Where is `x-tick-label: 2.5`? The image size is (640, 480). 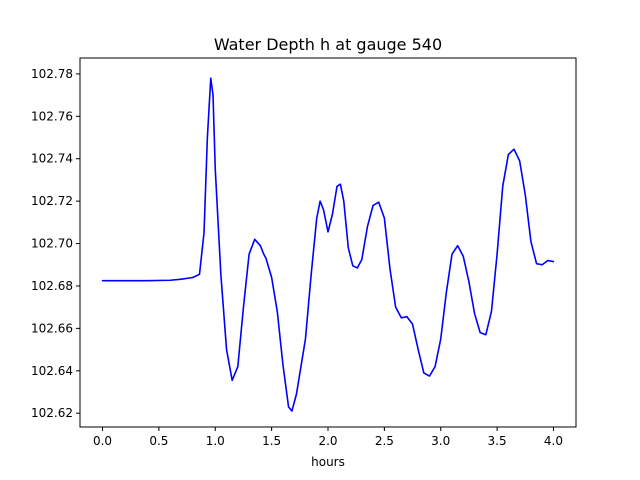
x-tick-label: 2.5 is located at coordinates (384, 441).